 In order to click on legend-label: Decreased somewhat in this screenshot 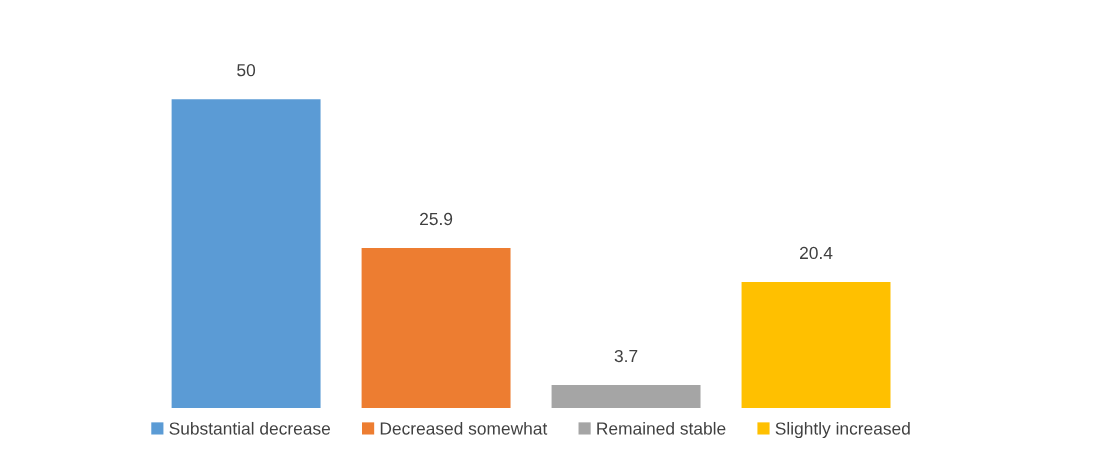, I will do `click(464, 428)`.